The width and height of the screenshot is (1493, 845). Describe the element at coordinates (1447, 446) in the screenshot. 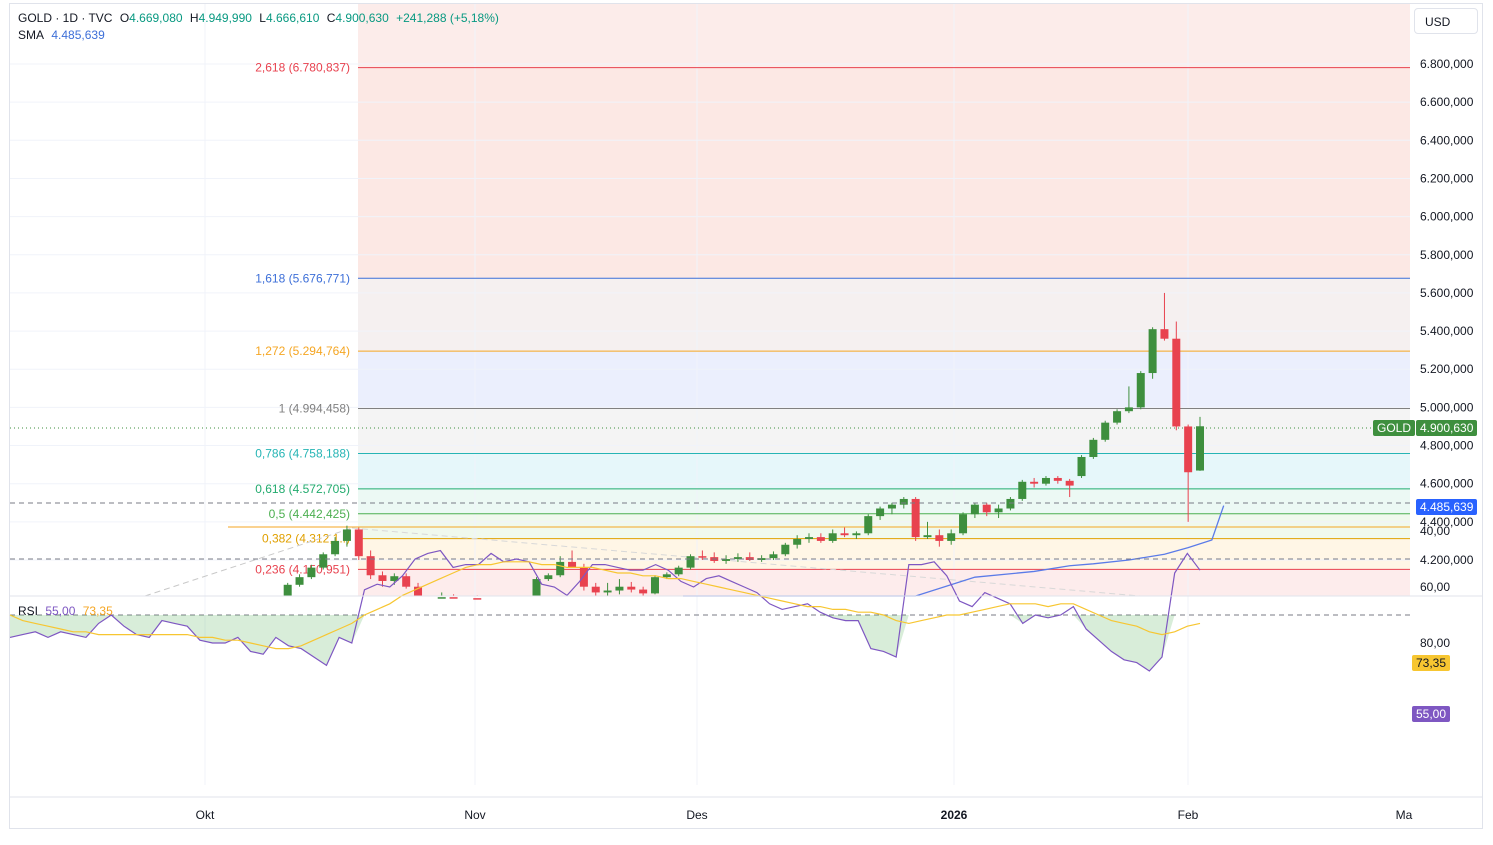

I see `price-tick: 4.800,000` at that location.